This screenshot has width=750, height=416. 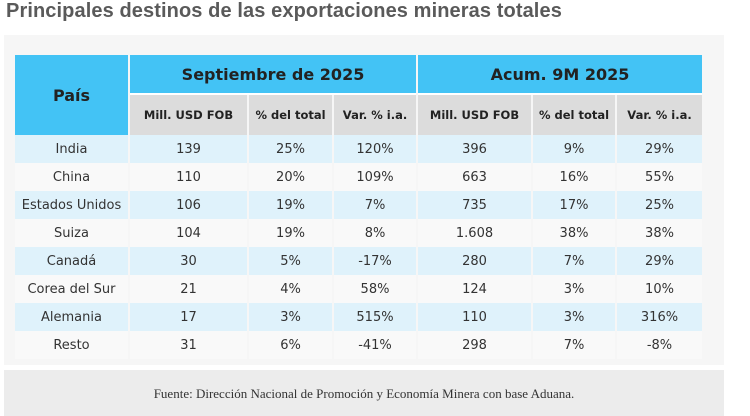 What do you see at coordinates (71, 261) in the screenshot?
I see `country-cell: Canadá` at bounding box center [71, 261].